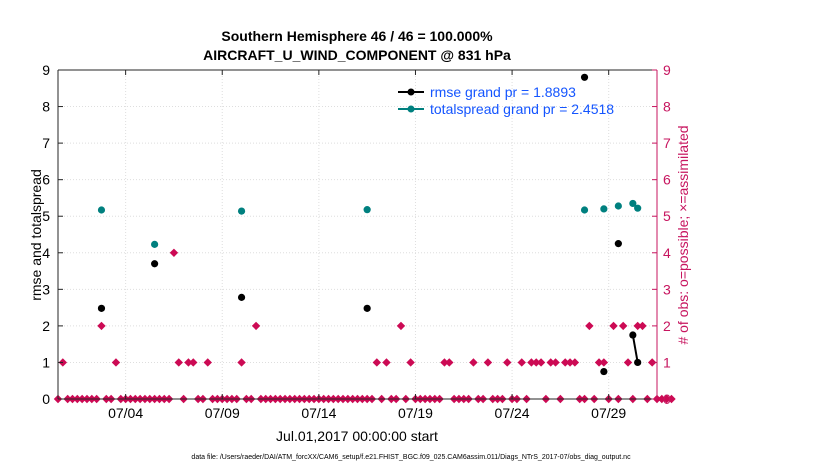  I want to click on chart-title-line1: Southern Hemisphere 46 / 46 = 100.000%, so click(357, 36).